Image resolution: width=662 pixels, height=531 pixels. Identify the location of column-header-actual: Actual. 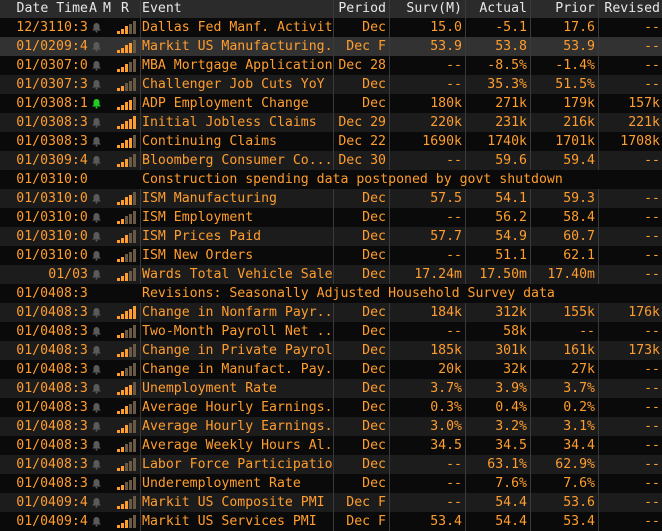
(503, 8).